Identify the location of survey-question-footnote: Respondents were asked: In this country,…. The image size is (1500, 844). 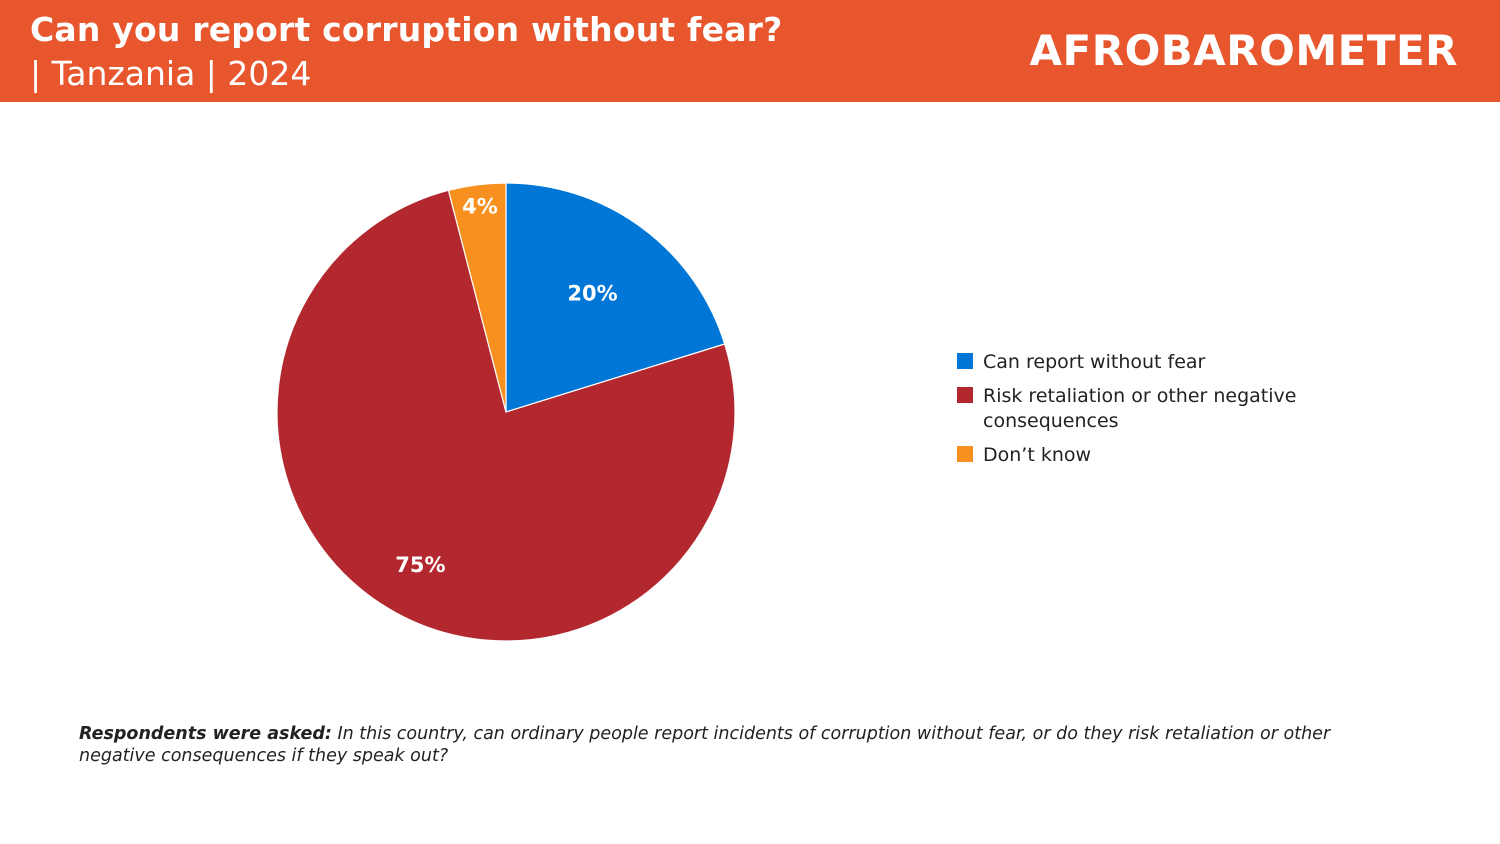
(724, 745).